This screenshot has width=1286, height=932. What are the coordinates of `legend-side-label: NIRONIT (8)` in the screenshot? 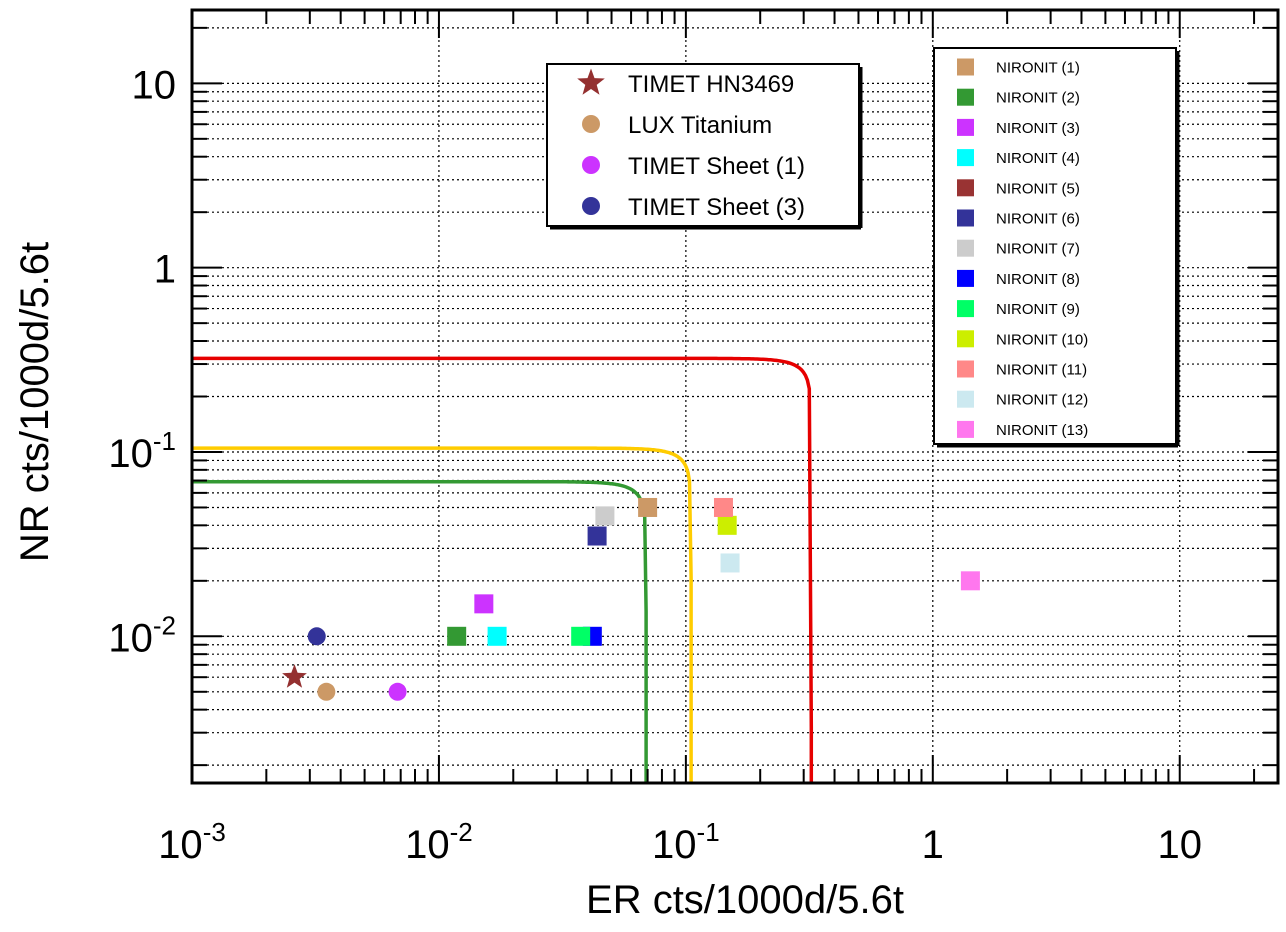 It's located at (1038, 279).